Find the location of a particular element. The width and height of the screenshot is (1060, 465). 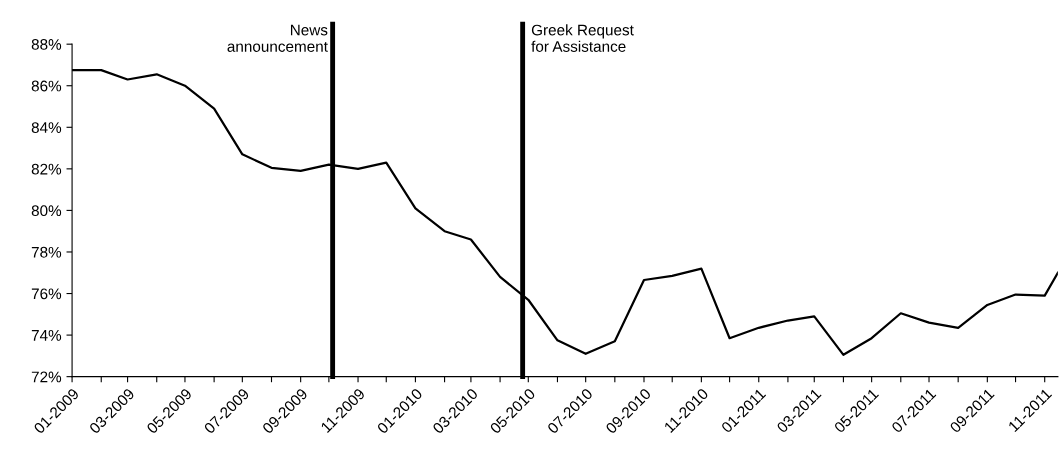

y-tick-label: 86% is located at coordinates (46, 86).